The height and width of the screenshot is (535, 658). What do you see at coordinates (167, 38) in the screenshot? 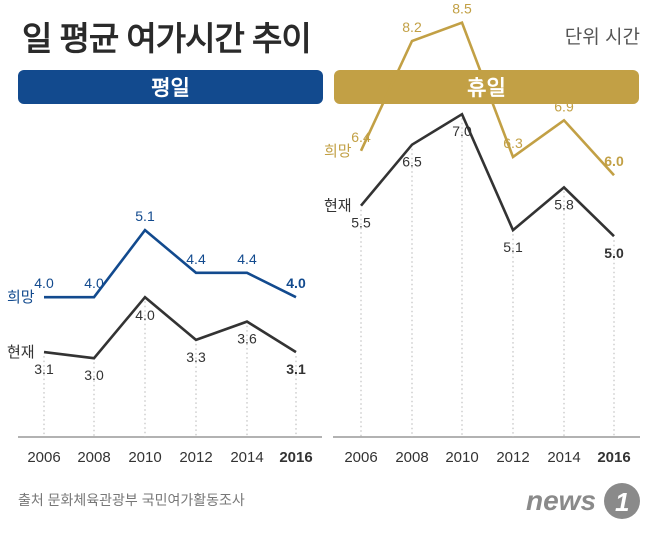
I see `page-title: 일 평균 여가시간 추이` at bounding box center [167, 38].